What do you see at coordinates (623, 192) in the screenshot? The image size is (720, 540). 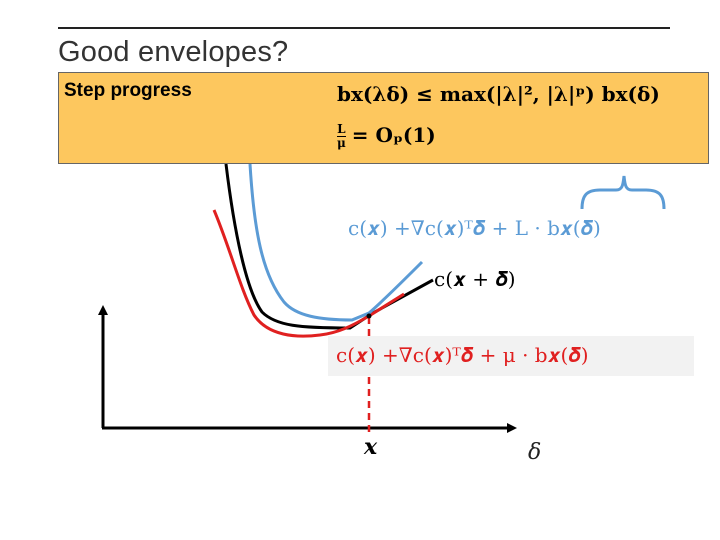 I see `brace` at bounding box center [623, 192].